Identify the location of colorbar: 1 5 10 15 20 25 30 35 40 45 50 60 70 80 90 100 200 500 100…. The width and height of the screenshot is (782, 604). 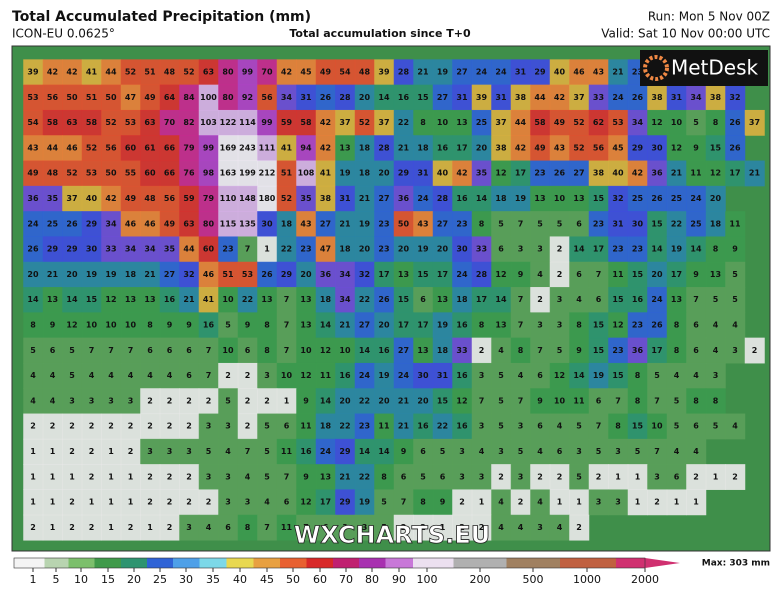
(346, 571).